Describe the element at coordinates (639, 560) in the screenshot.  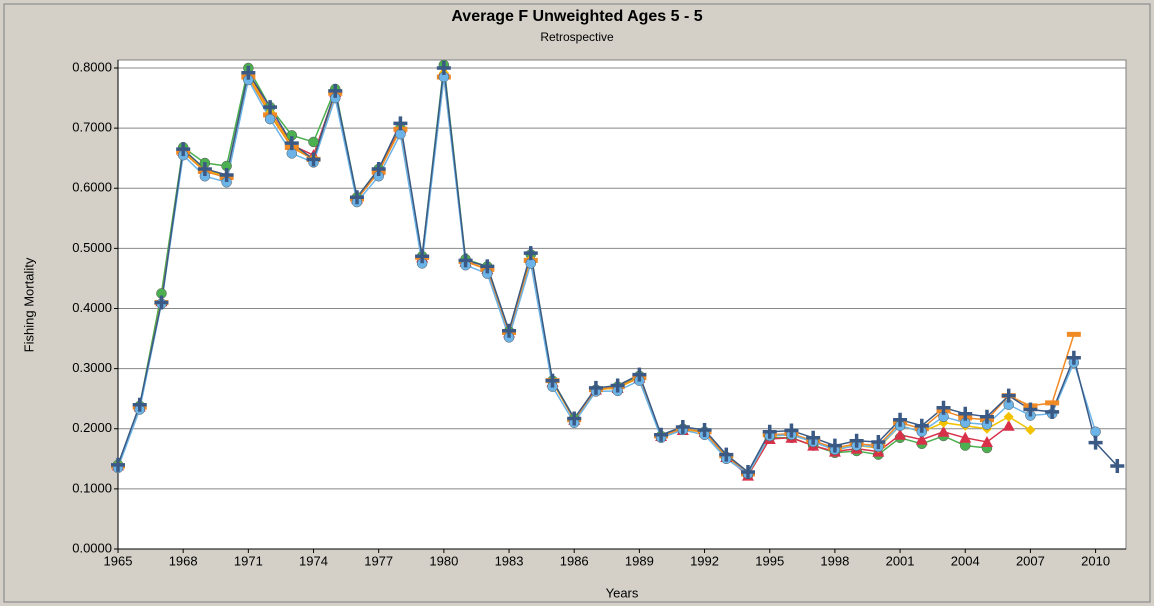
I see `x-tick-label: 1989` at that location.